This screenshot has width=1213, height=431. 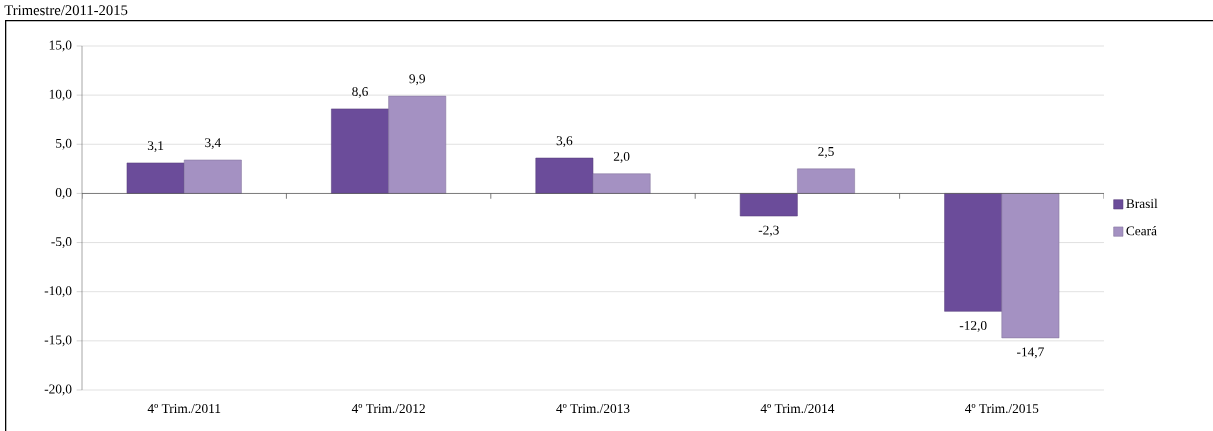 What do you see at coordinates (593, 409) in the screenshot?
I see `x-tick-label: 4º Trim./2013` at bounding box center [593, 409].